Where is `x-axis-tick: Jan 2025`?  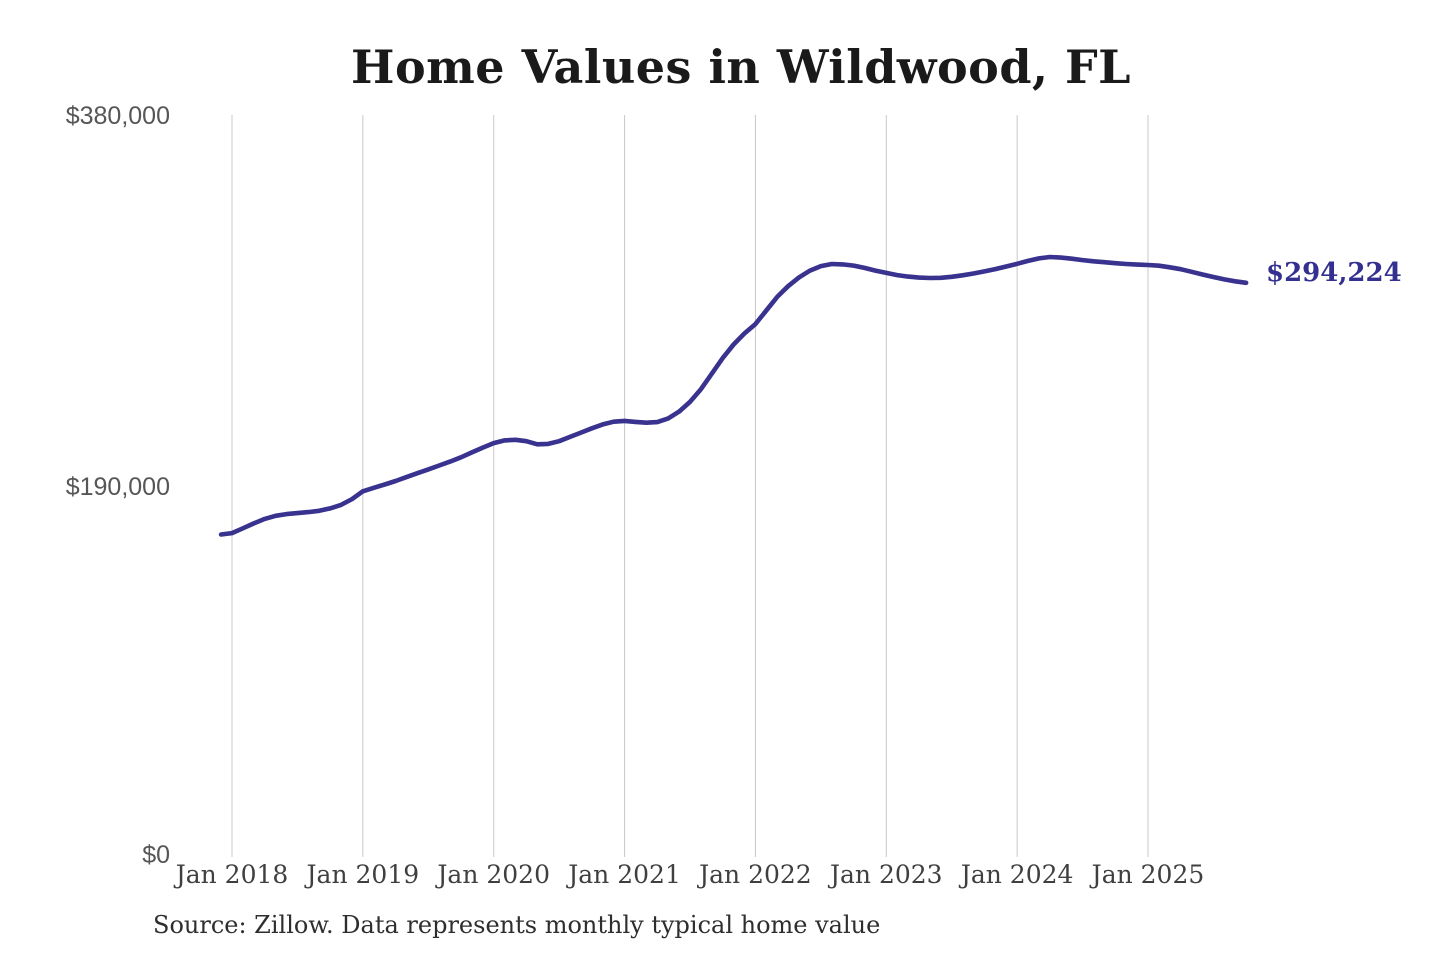
x-axis-tick: Jan 2025 is located at coordinates (1148, 874).